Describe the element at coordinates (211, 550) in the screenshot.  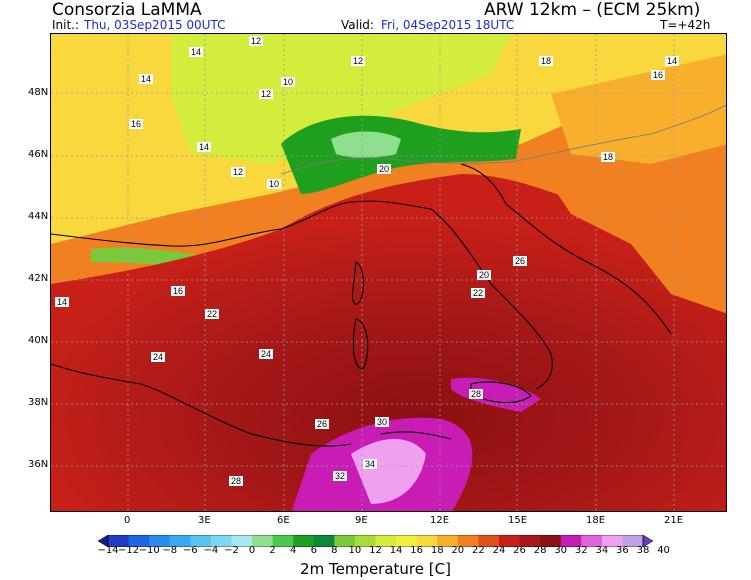
I see `colorbar-tick-label: −4` at that location.